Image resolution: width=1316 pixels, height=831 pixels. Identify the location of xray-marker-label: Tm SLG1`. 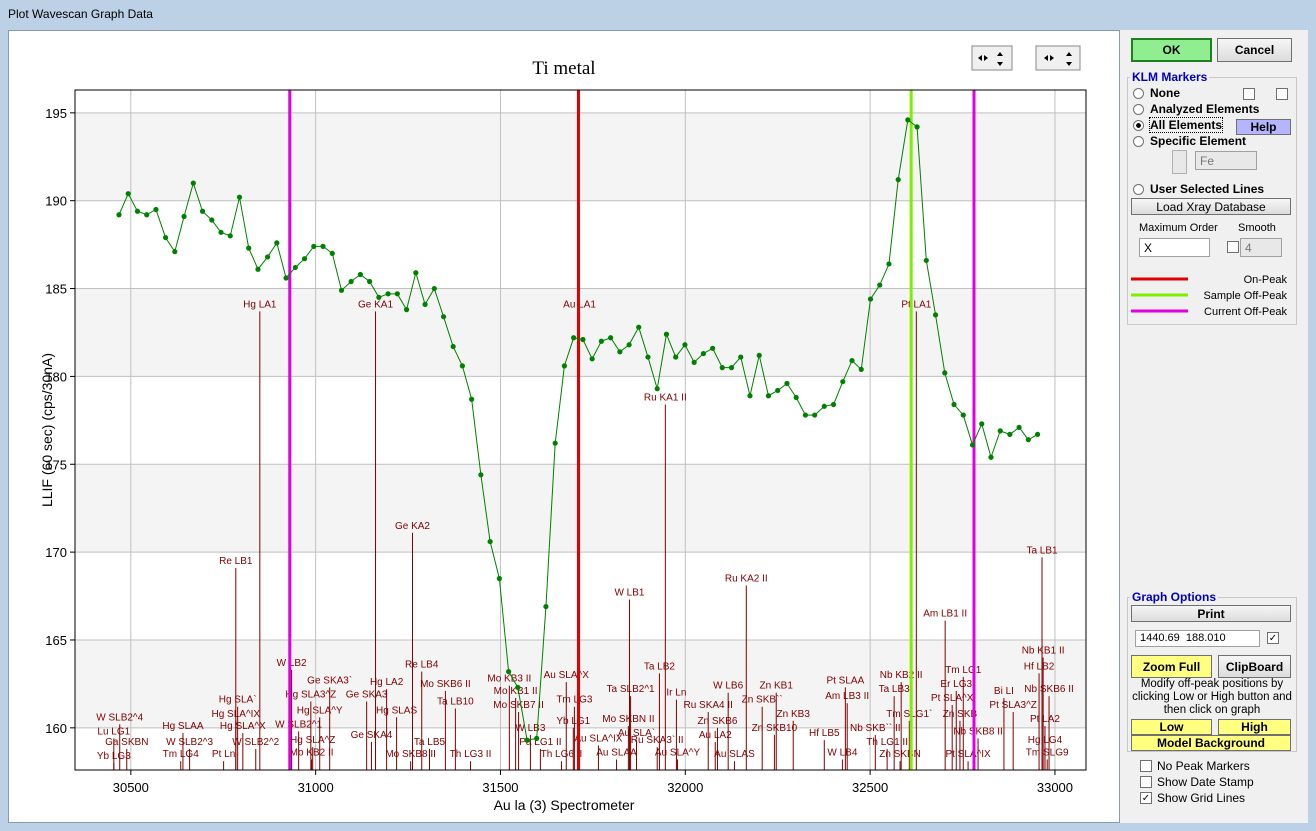
(909, 714).